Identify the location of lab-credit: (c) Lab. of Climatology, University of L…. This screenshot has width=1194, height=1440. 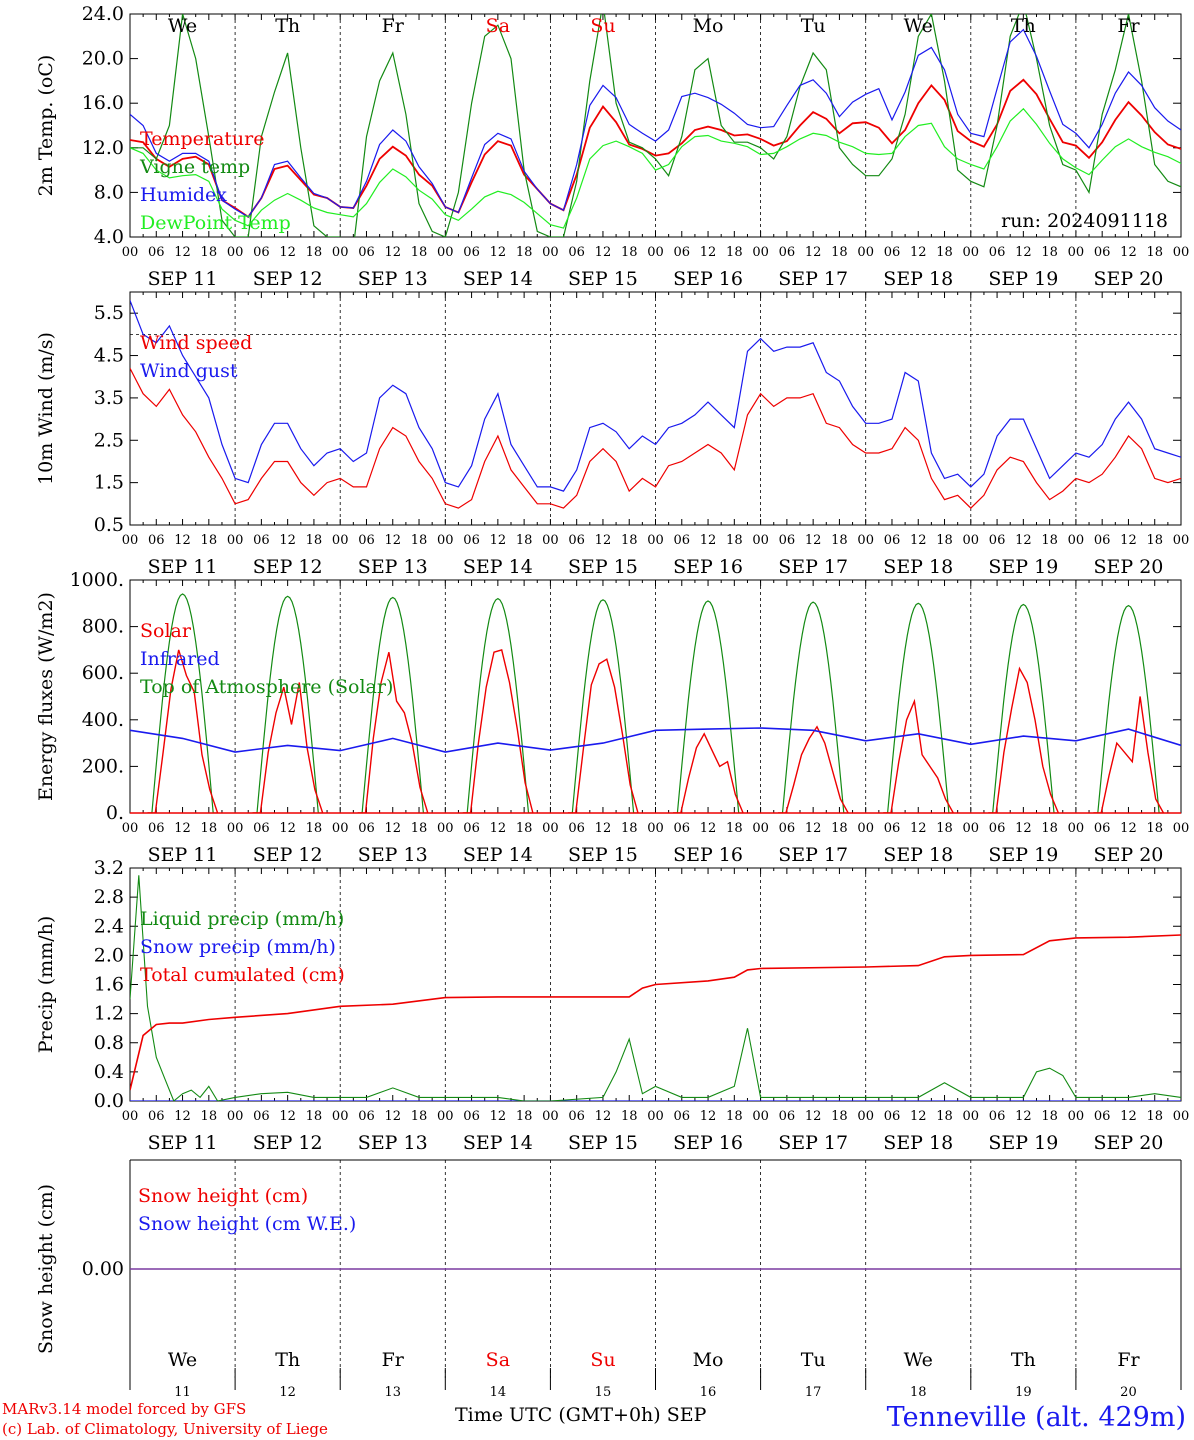
(165, 1429).